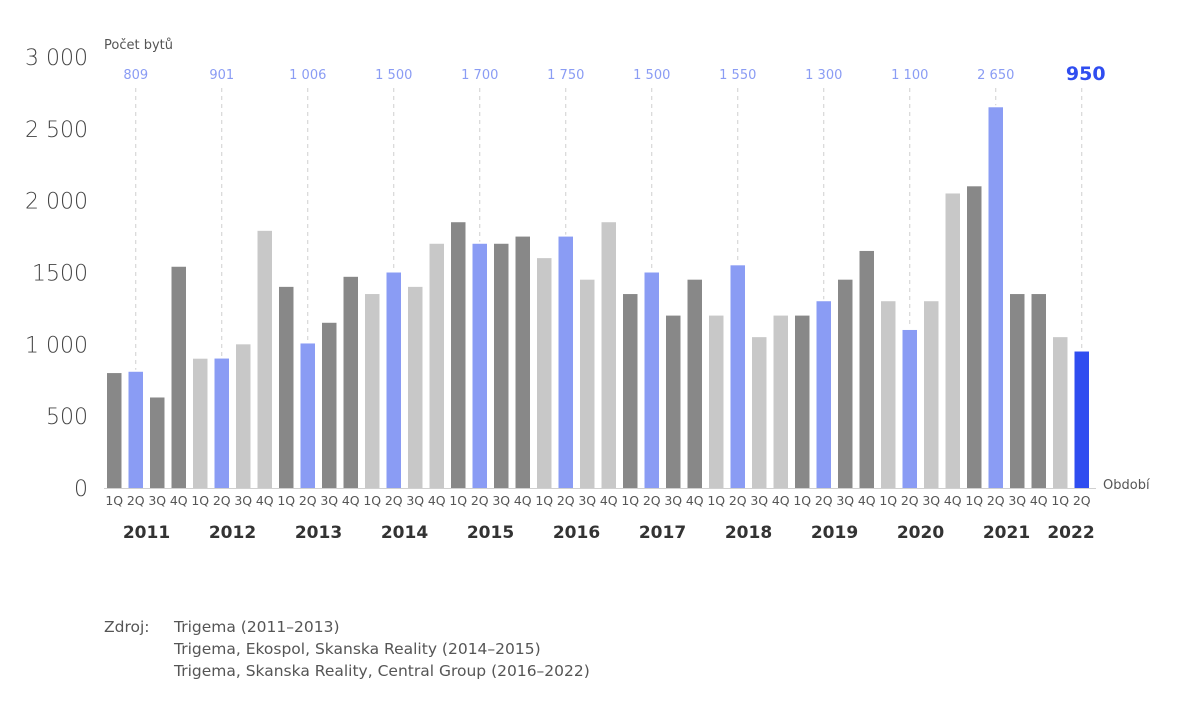  I want to click on year-label: 2014, so click(404, 533).